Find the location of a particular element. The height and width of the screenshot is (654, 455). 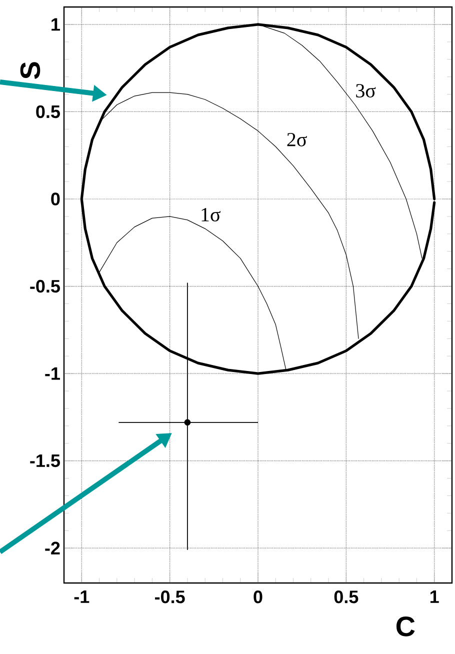

y-tick-label: -1 is located at coordinates (52, 373).